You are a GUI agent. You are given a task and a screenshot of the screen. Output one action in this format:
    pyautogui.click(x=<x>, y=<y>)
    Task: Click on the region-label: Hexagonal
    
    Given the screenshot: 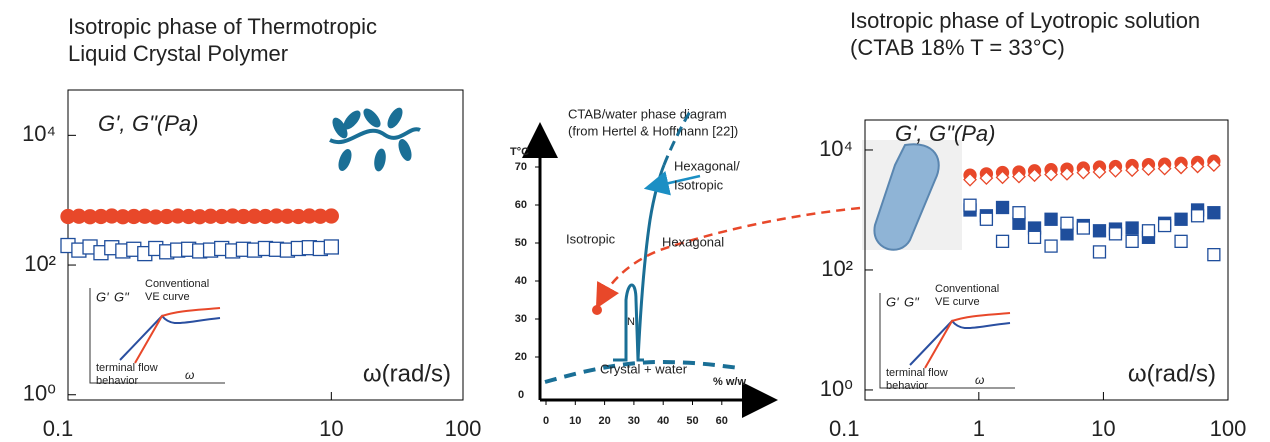 What is the action you would take?
    pyautogui.click(x=693, y=241)
    